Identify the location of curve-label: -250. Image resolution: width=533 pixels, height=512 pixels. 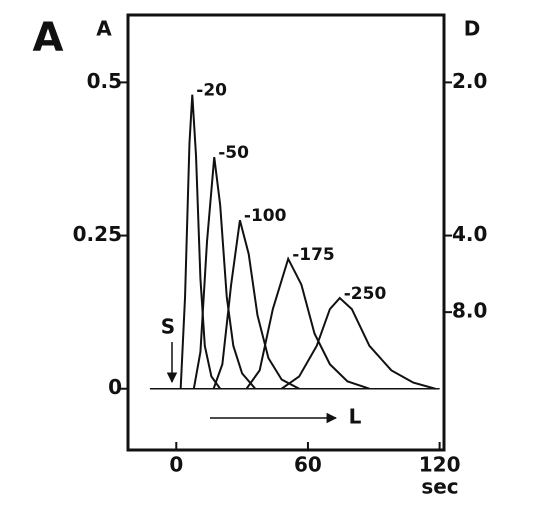
(365, 294).